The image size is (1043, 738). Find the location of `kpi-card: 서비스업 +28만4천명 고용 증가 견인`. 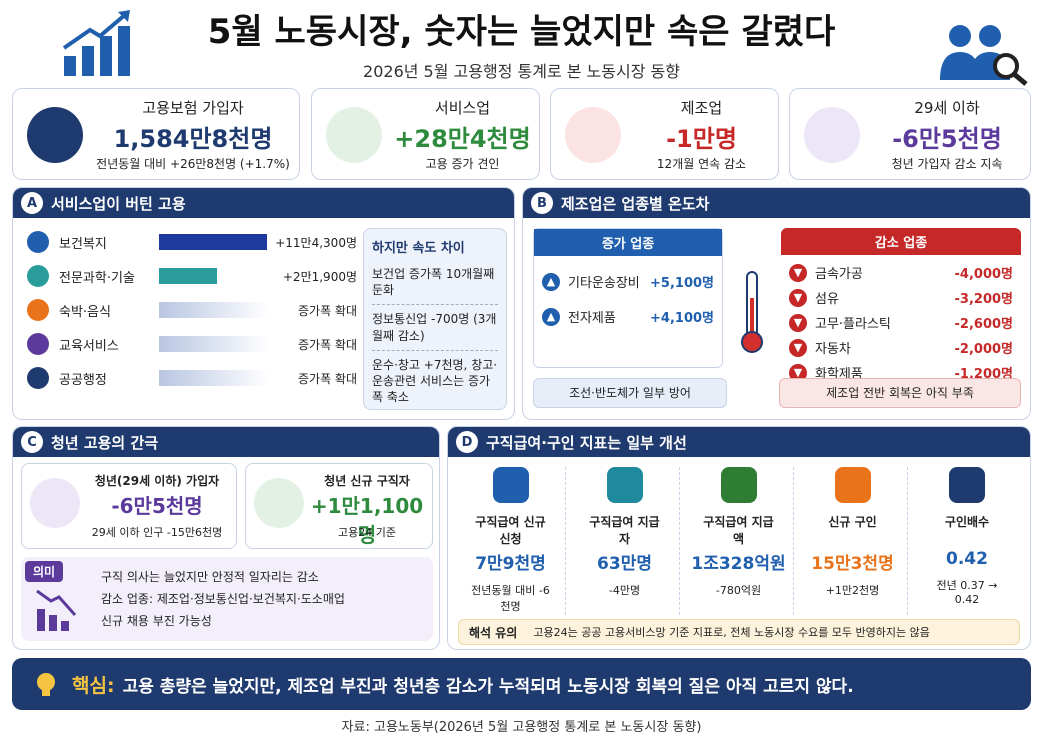

kpi-card: 서비스업 +28만4천명 고용 증가 견인 is located at coordinates (425, 134).